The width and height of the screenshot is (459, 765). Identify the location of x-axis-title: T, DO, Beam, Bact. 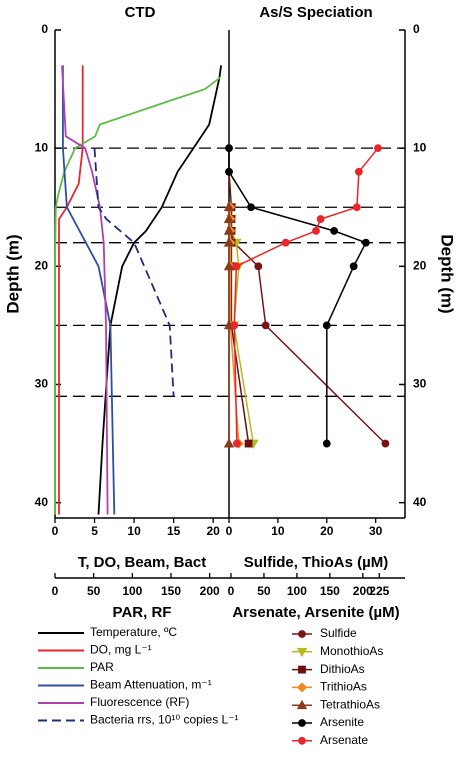
(142, 562).